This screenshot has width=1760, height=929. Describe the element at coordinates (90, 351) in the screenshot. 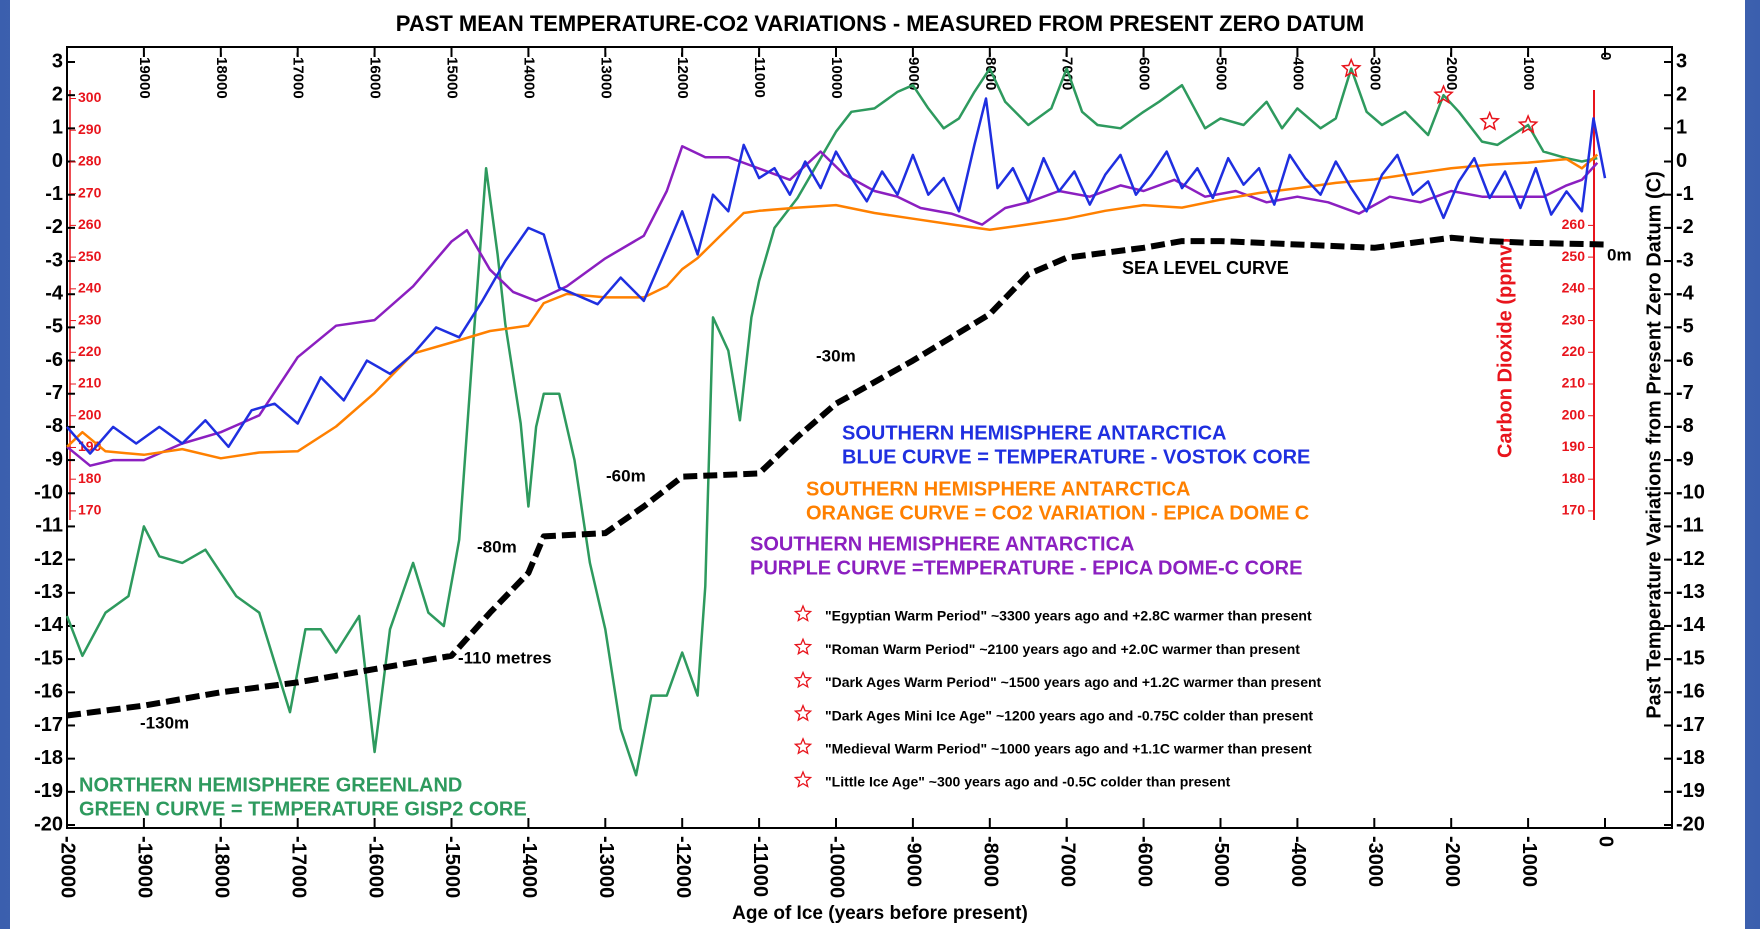

I see `y2-tick-label: 220` at that location.